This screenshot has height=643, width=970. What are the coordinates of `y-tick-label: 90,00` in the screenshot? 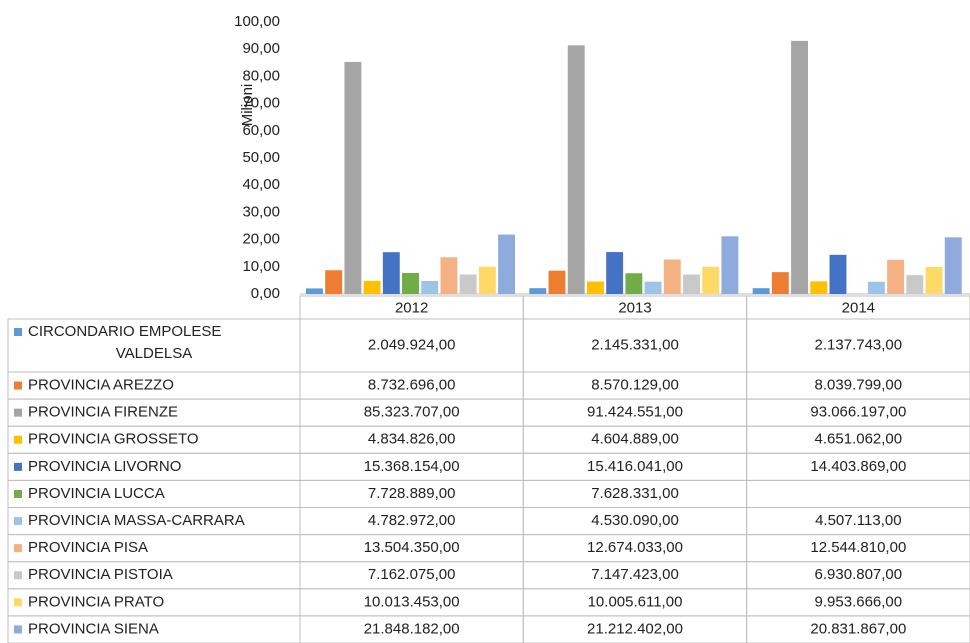 It's located at (261, 48).